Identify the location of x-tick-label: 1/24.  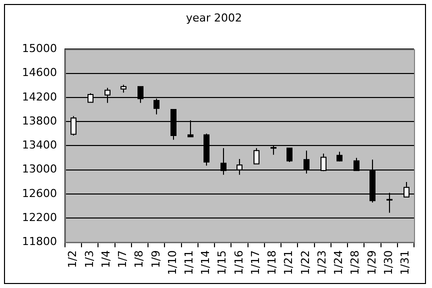
(339, 262).